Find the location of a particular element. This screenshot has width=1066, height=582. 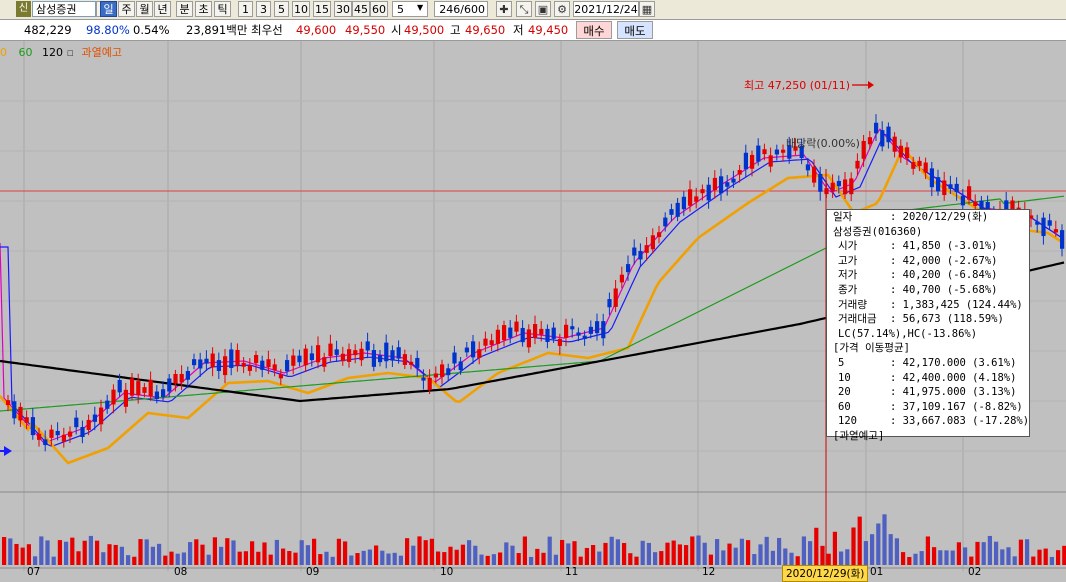

minute-button-45: 45 is located at coordinates (361, 9).